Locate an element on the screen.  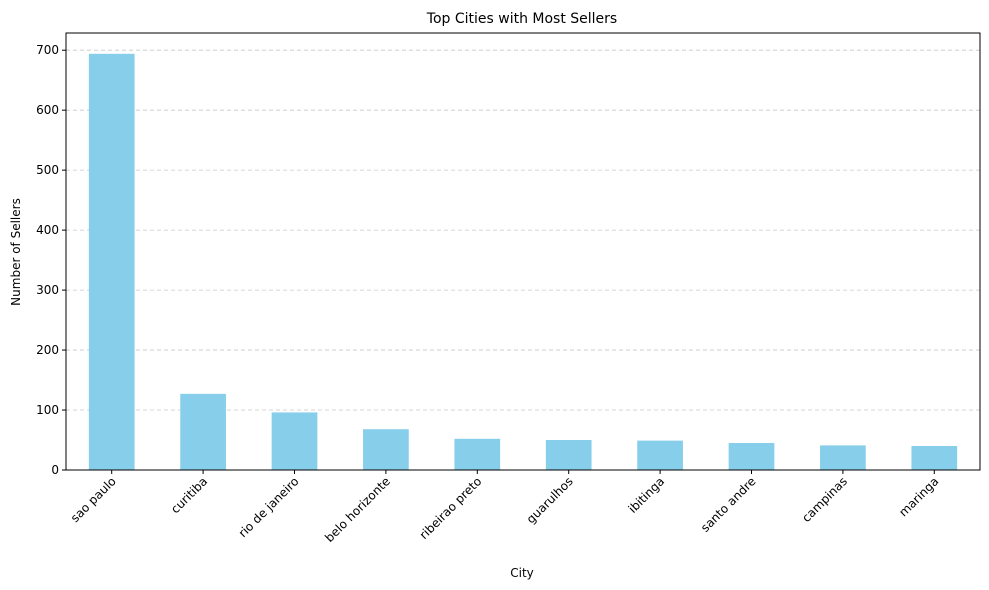
x-axis-label: City is located at coordinates (522, 573).